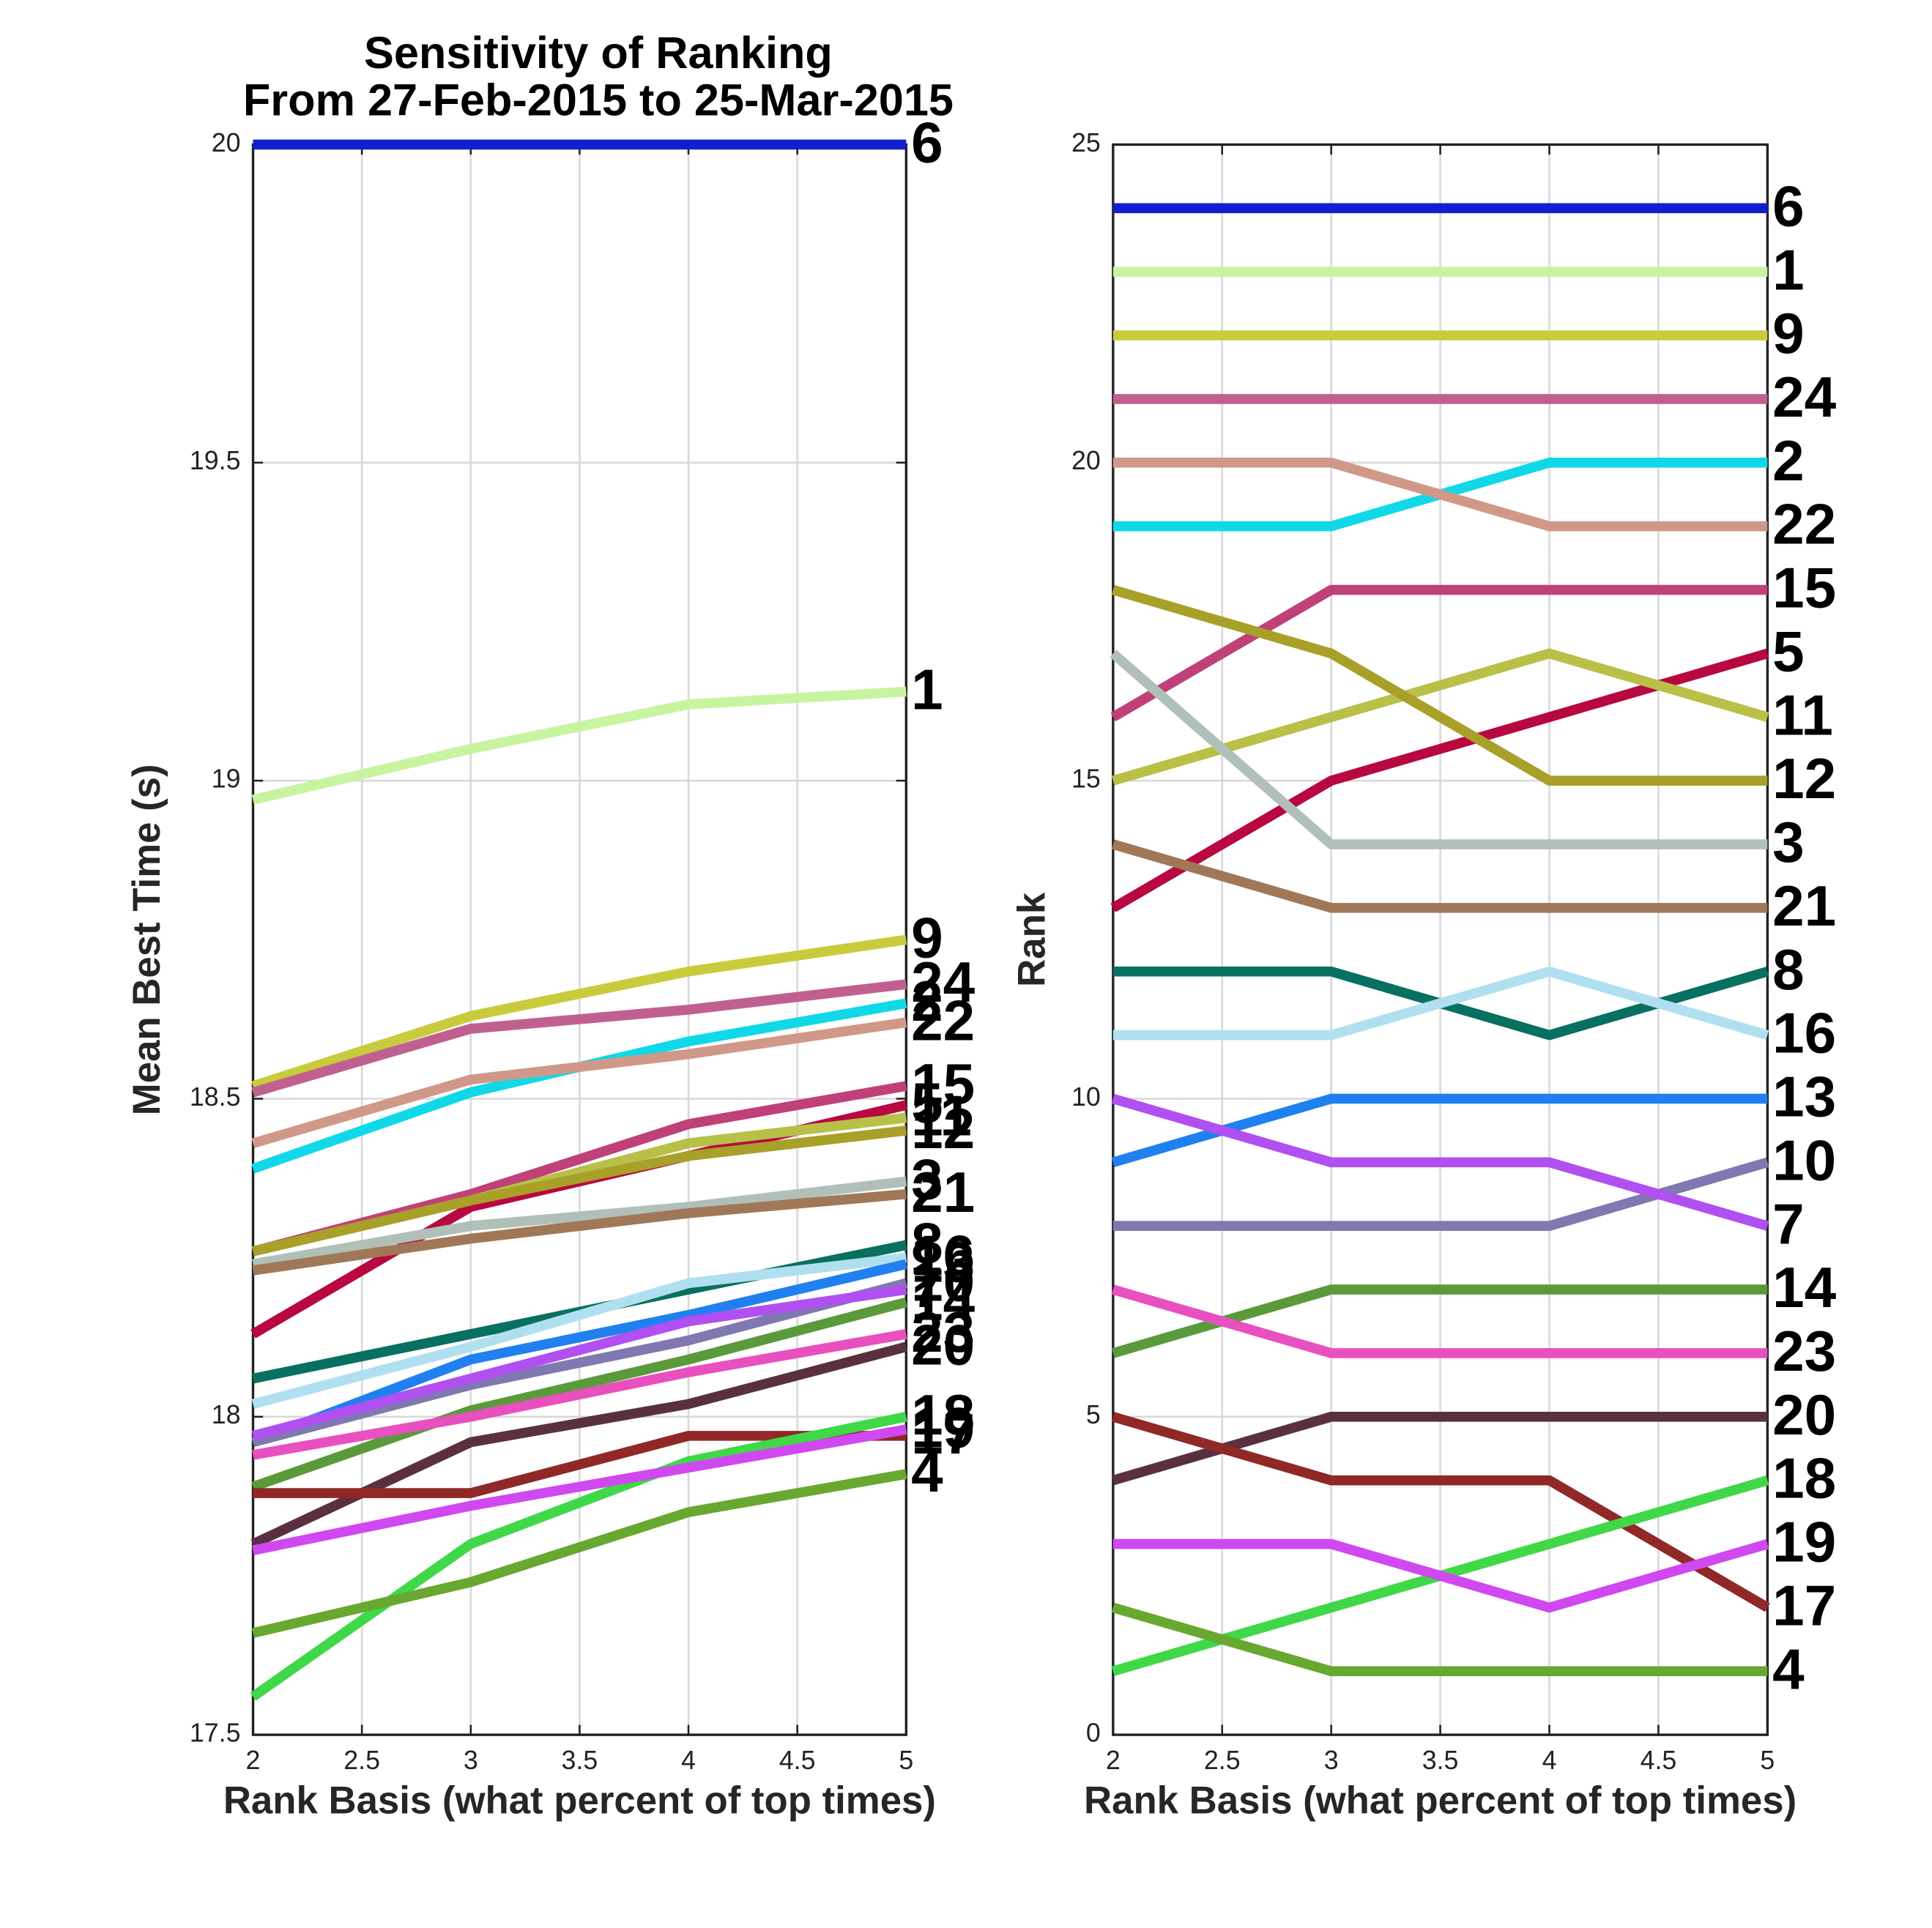  I want to click on y-tick-label: 19, so click(226, 779).